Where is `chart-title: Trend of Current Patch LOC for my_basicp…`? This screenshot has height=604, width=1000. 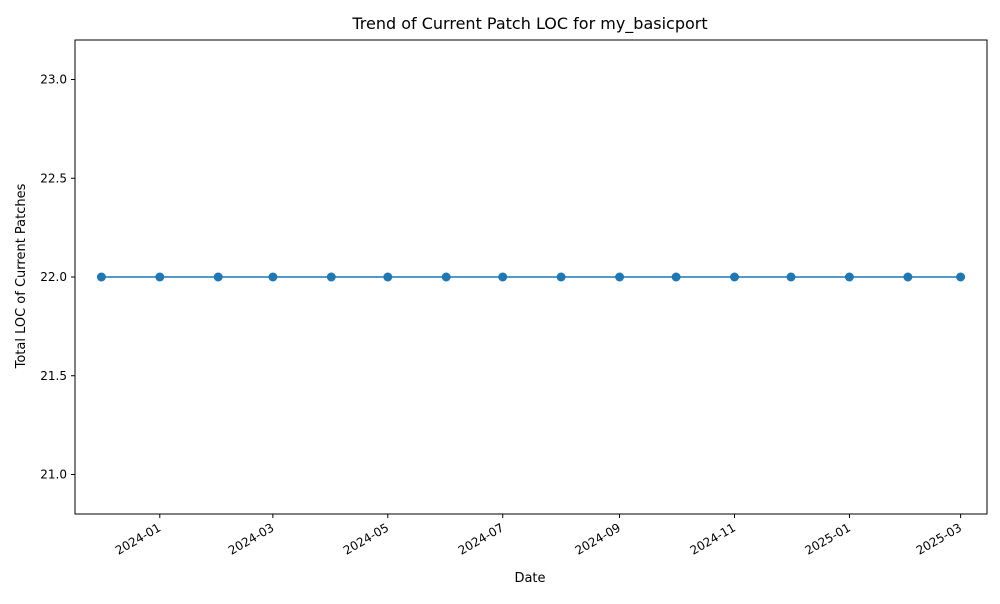 chart-title: Trend of Current Patch LOC for my_basicp… is located at coordinates (529, 24).